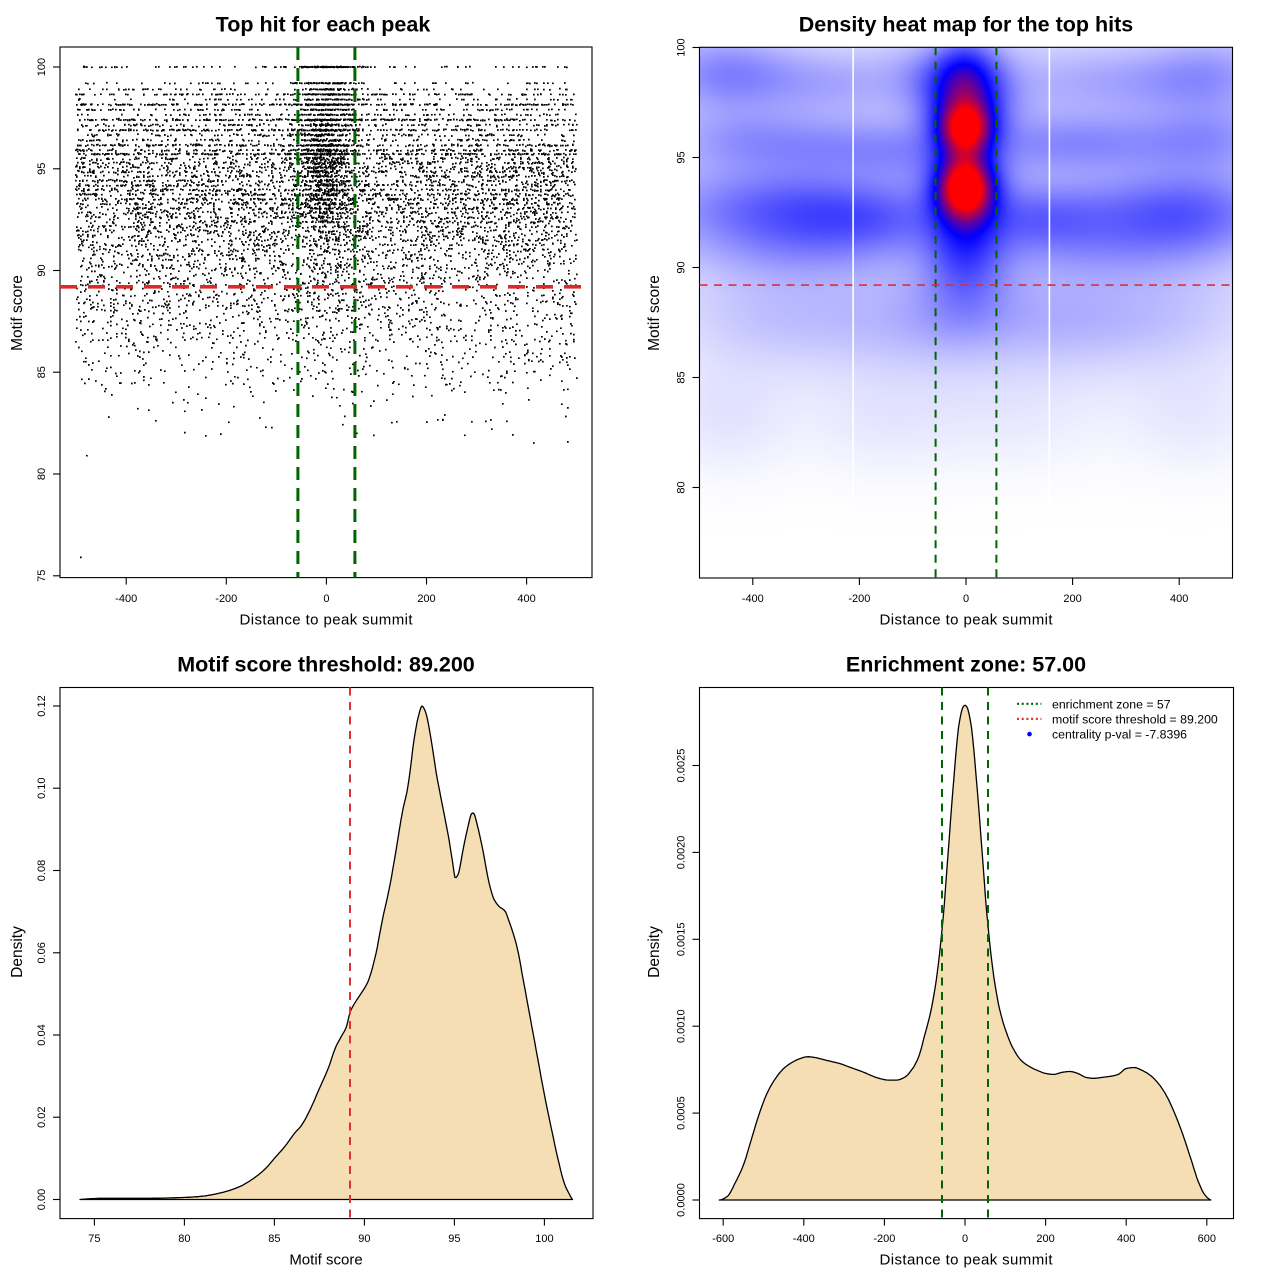 This screenshot has width=1280, height=1280. Describe the element at coordinates (1119, 735) in the screenshot. I see `svg-text: centrality p-val = -7.8396` at that location.